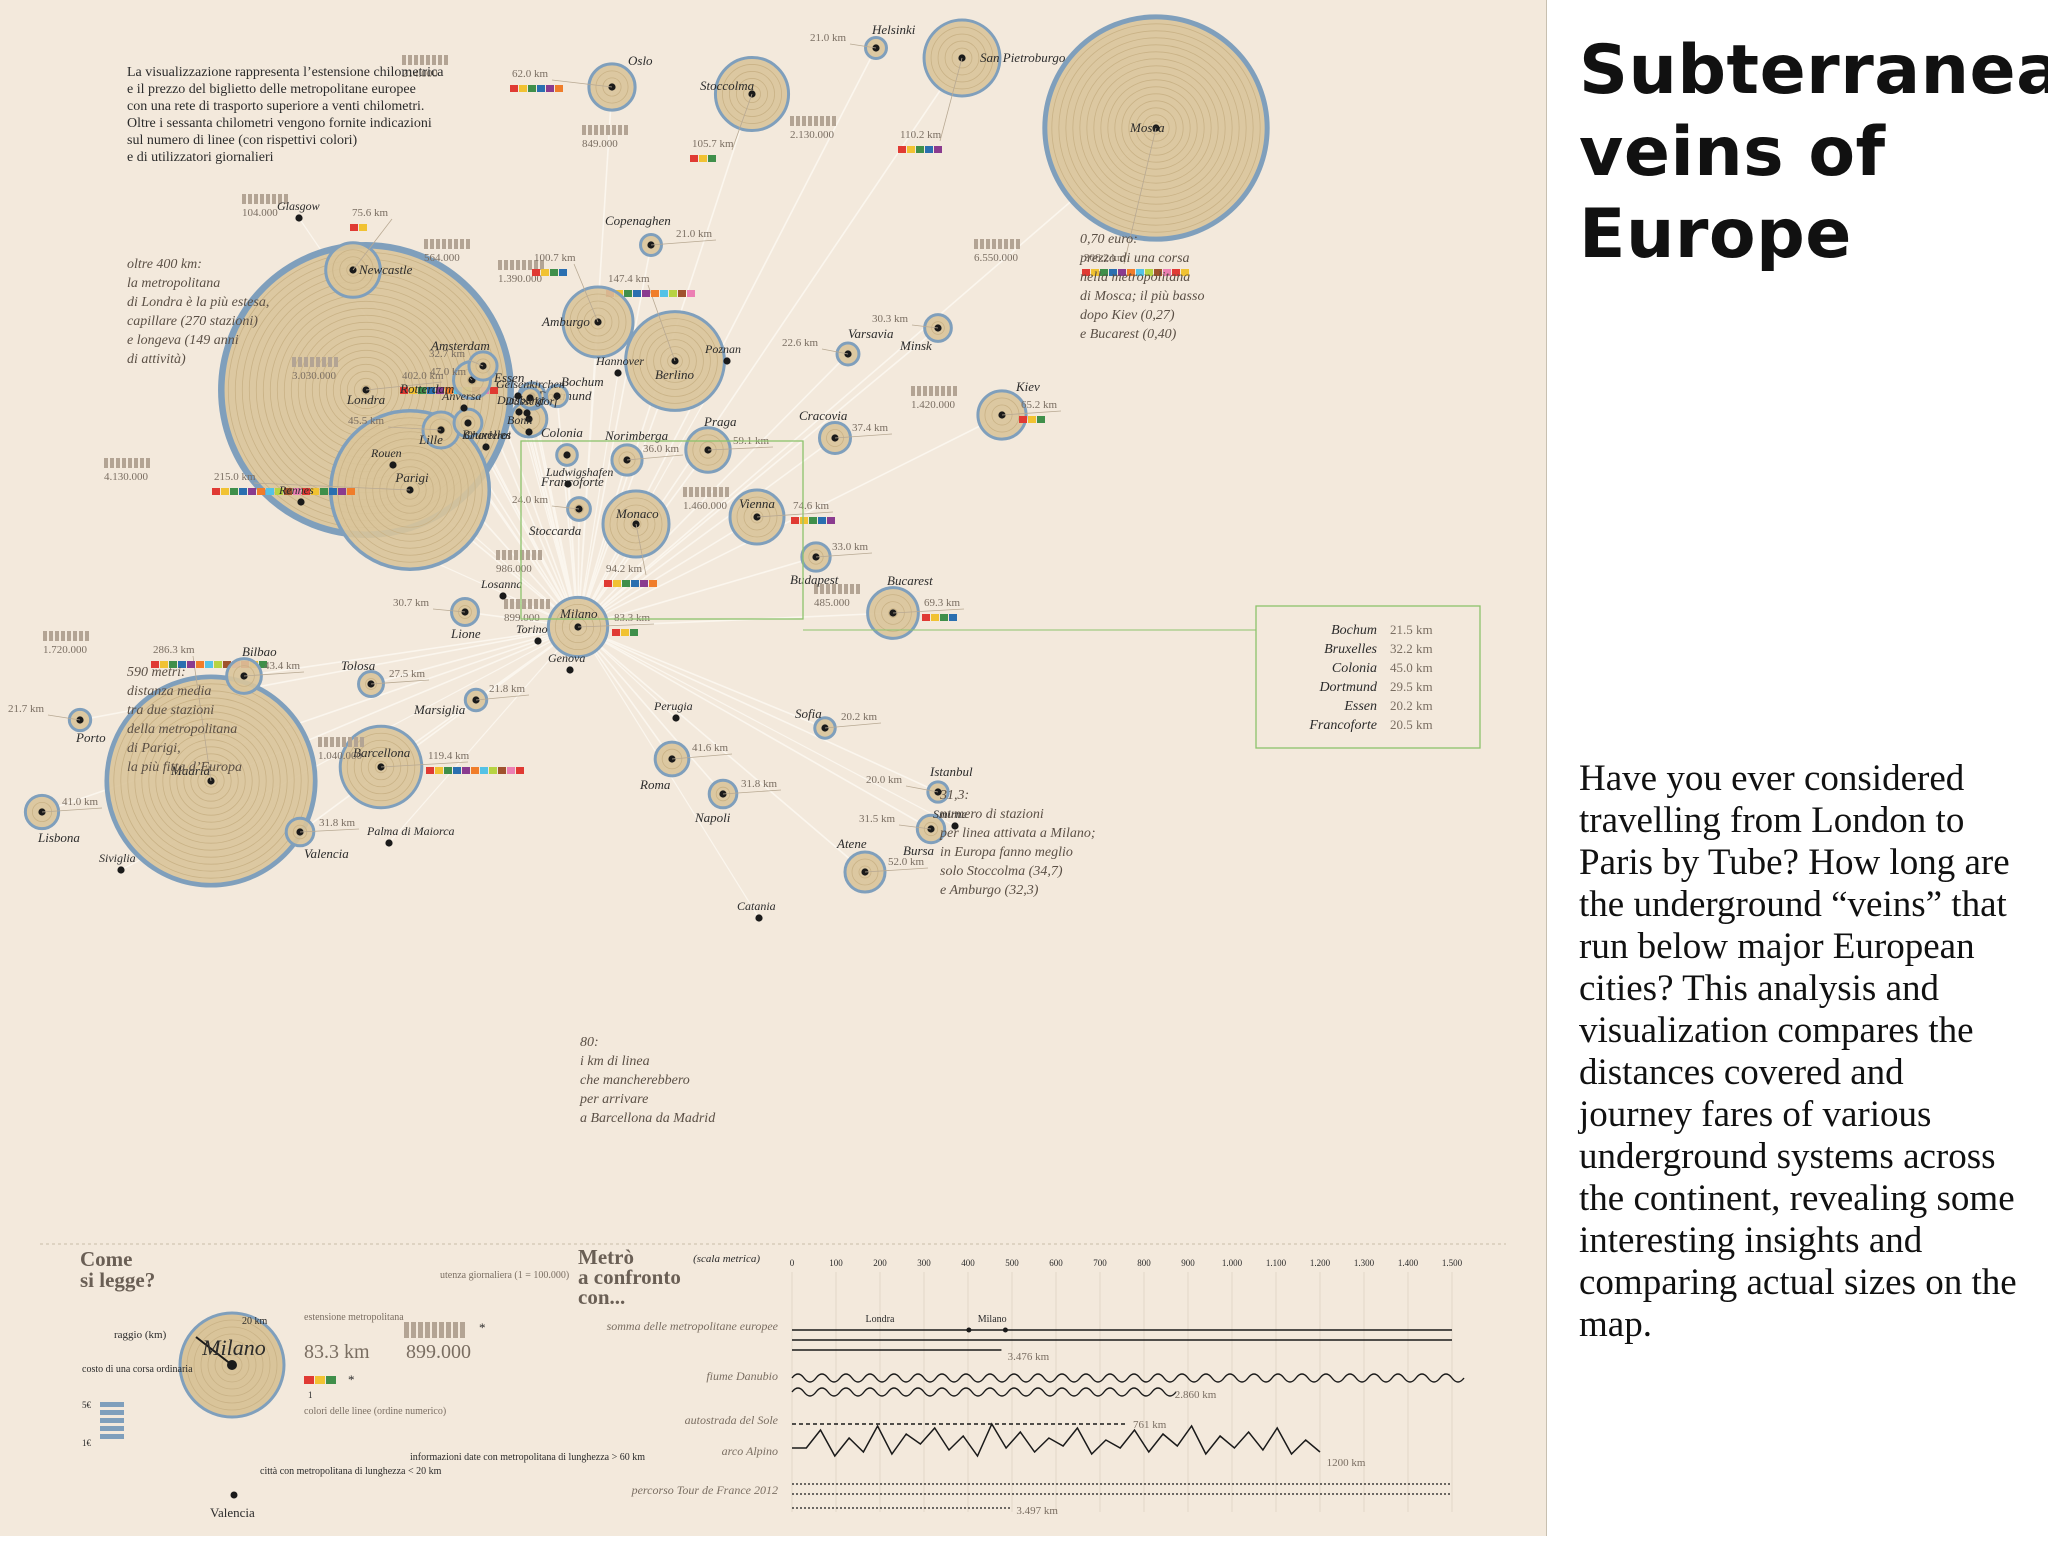 The image size is (2048, 1541). Describe the element at coordinates (386, 453) in the screenshot. I see `small-label-rouen: Rouen` at that location.